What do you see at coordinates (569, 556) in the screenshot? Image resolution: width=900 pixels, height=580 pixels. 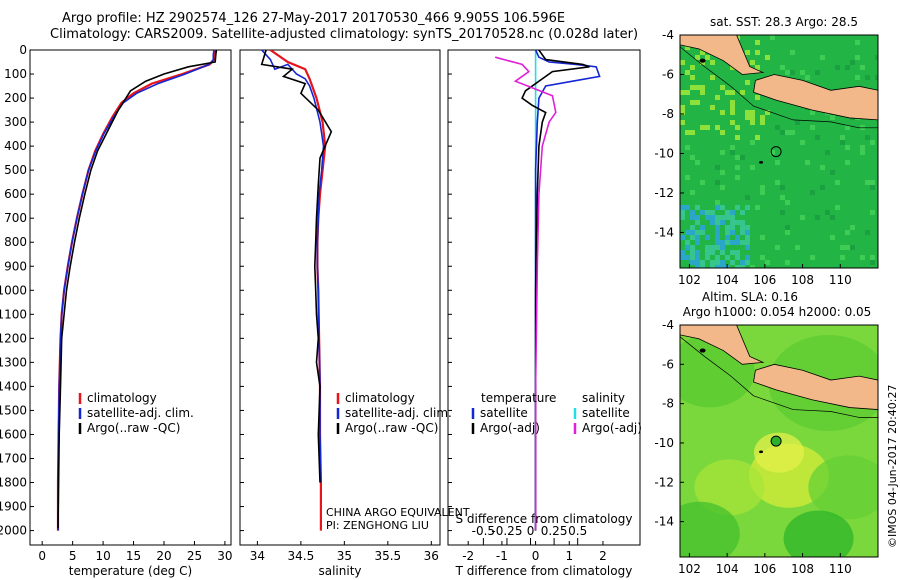 I see `x-tick-label: 1` at bounding box center [569, 556].